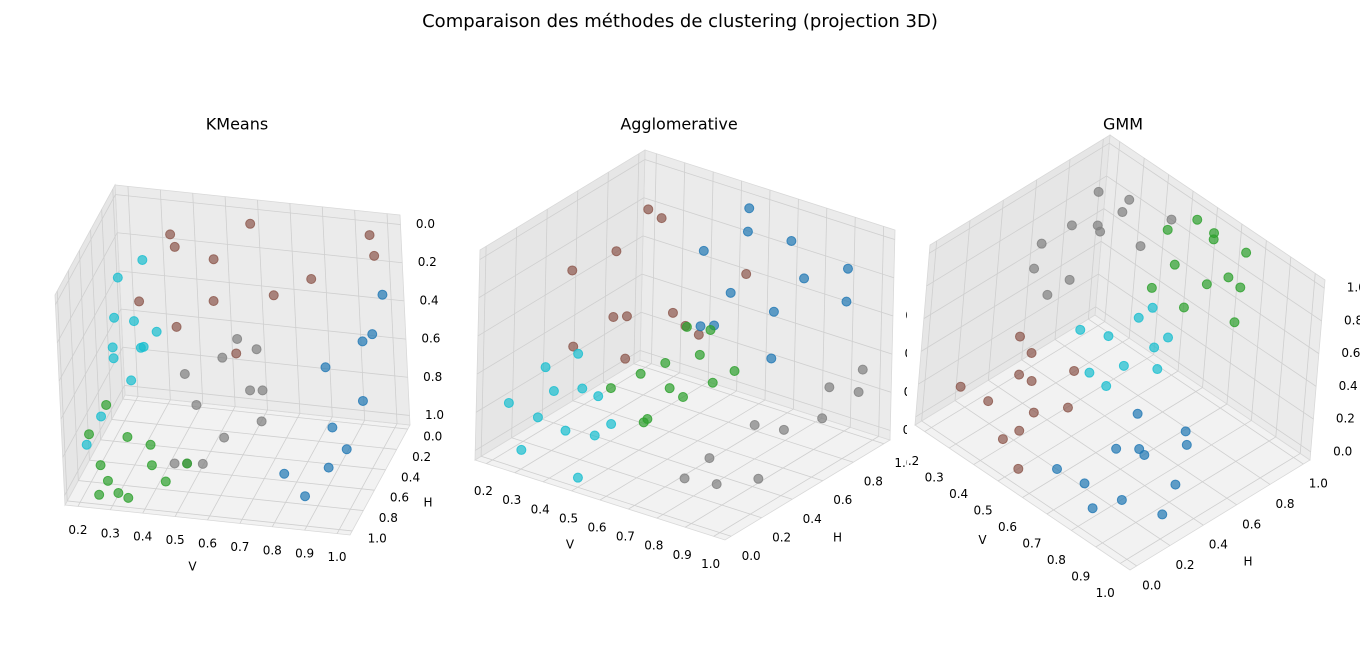  Describe the element at coordinates (237, 124) in the screenshot. I see `subplot-title: KMeans` at that location.